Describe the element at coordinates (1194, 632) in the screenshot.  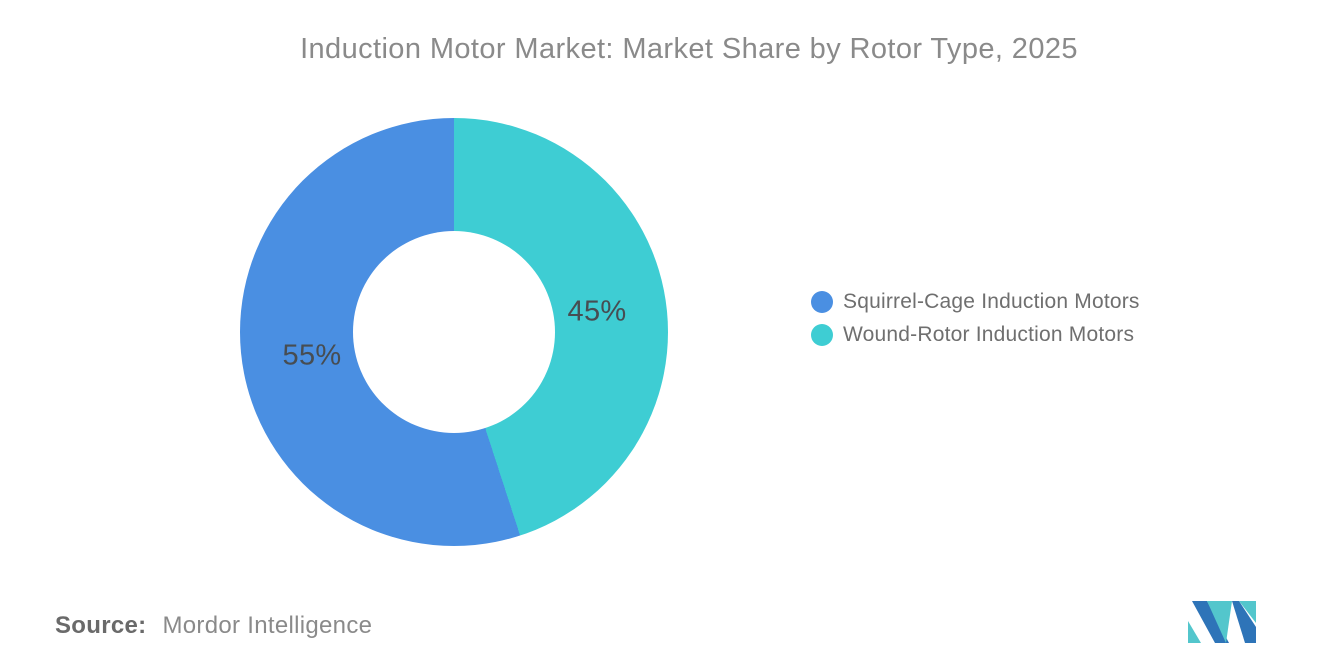
I see `logo-teal-wedge` at that location.